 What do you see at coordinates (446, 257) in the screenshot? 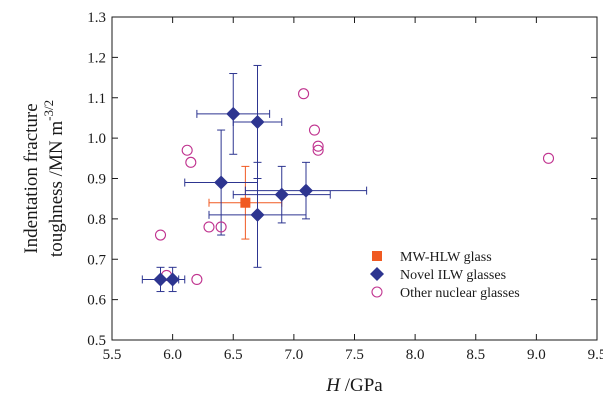
I see `legend-label: MW-HLW glass` at bounding box center [446, 257].